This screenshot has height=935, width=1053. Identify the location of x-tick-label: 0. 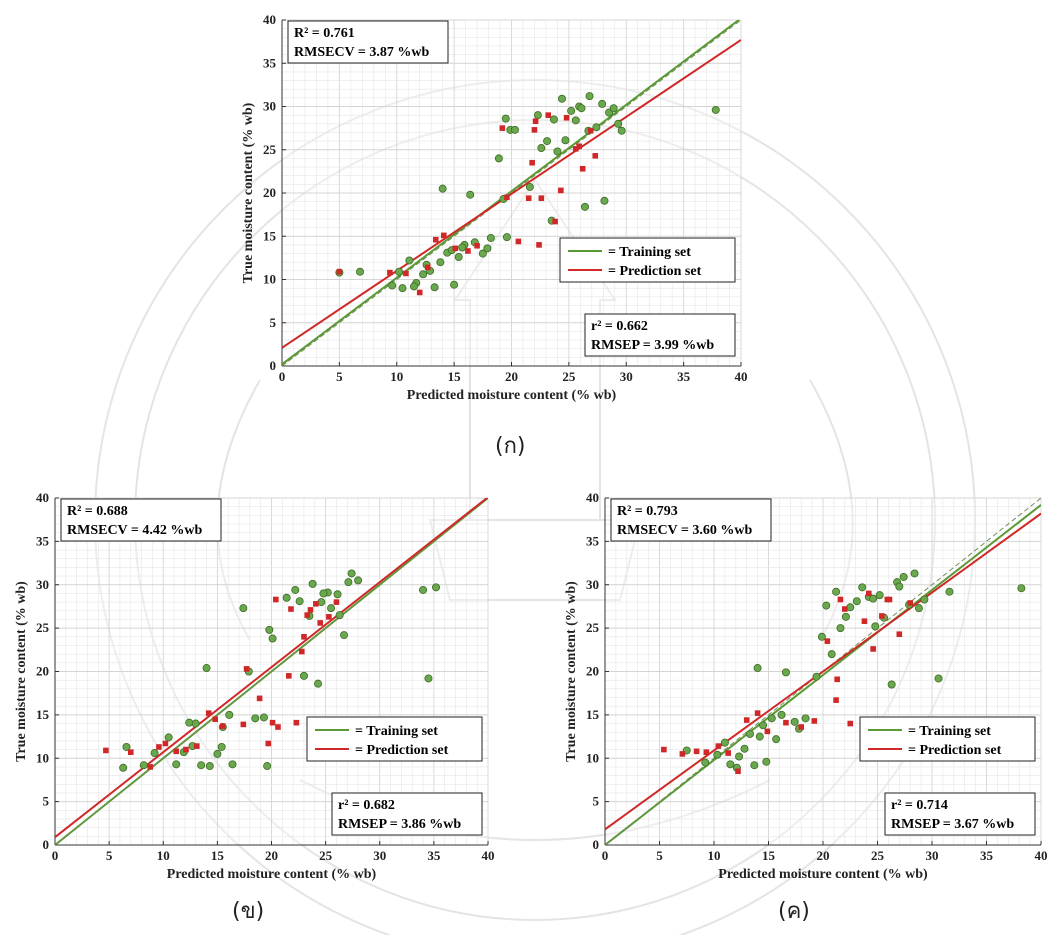
(605, 855).